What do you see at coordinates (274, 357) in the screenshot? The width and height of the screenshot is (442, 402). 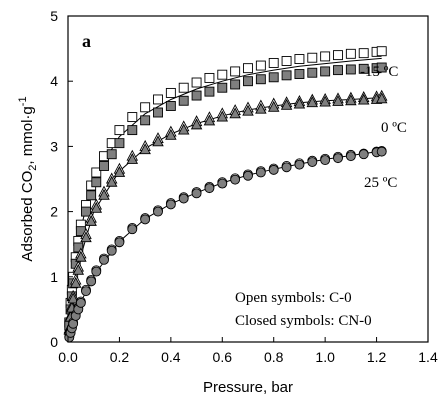 I see `x-tick-label: 0.8` at bounding box center [274, 357].